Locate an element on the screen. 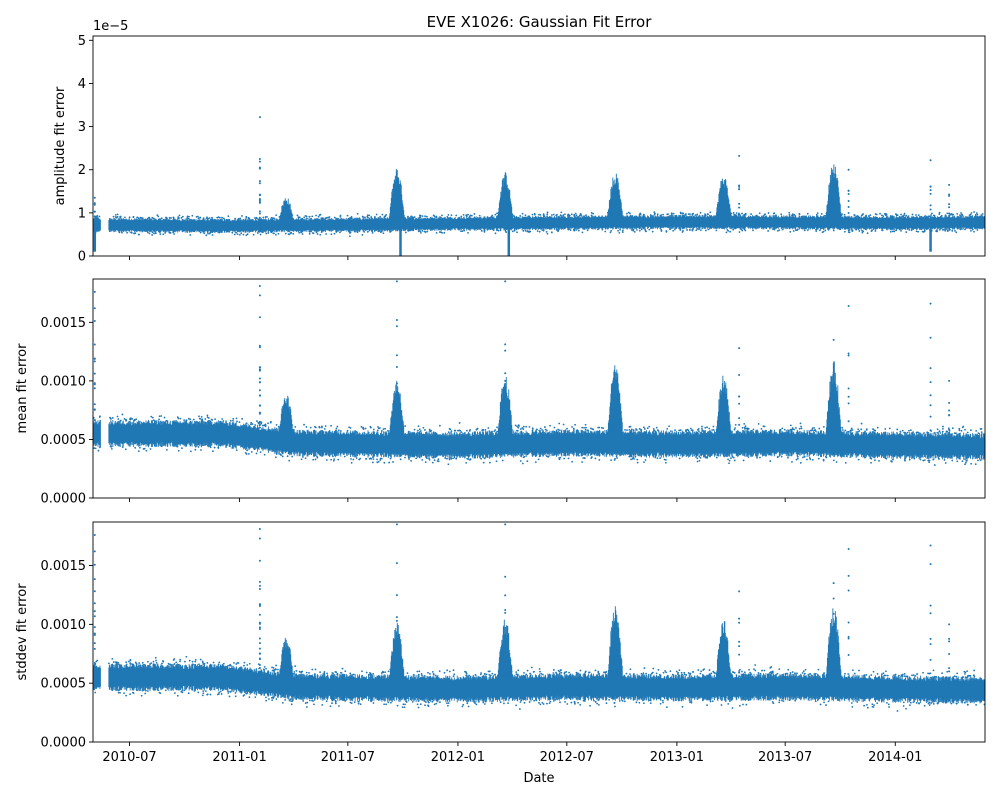  x-tick-label: 2010-07 is located at coordinates (129, 757).